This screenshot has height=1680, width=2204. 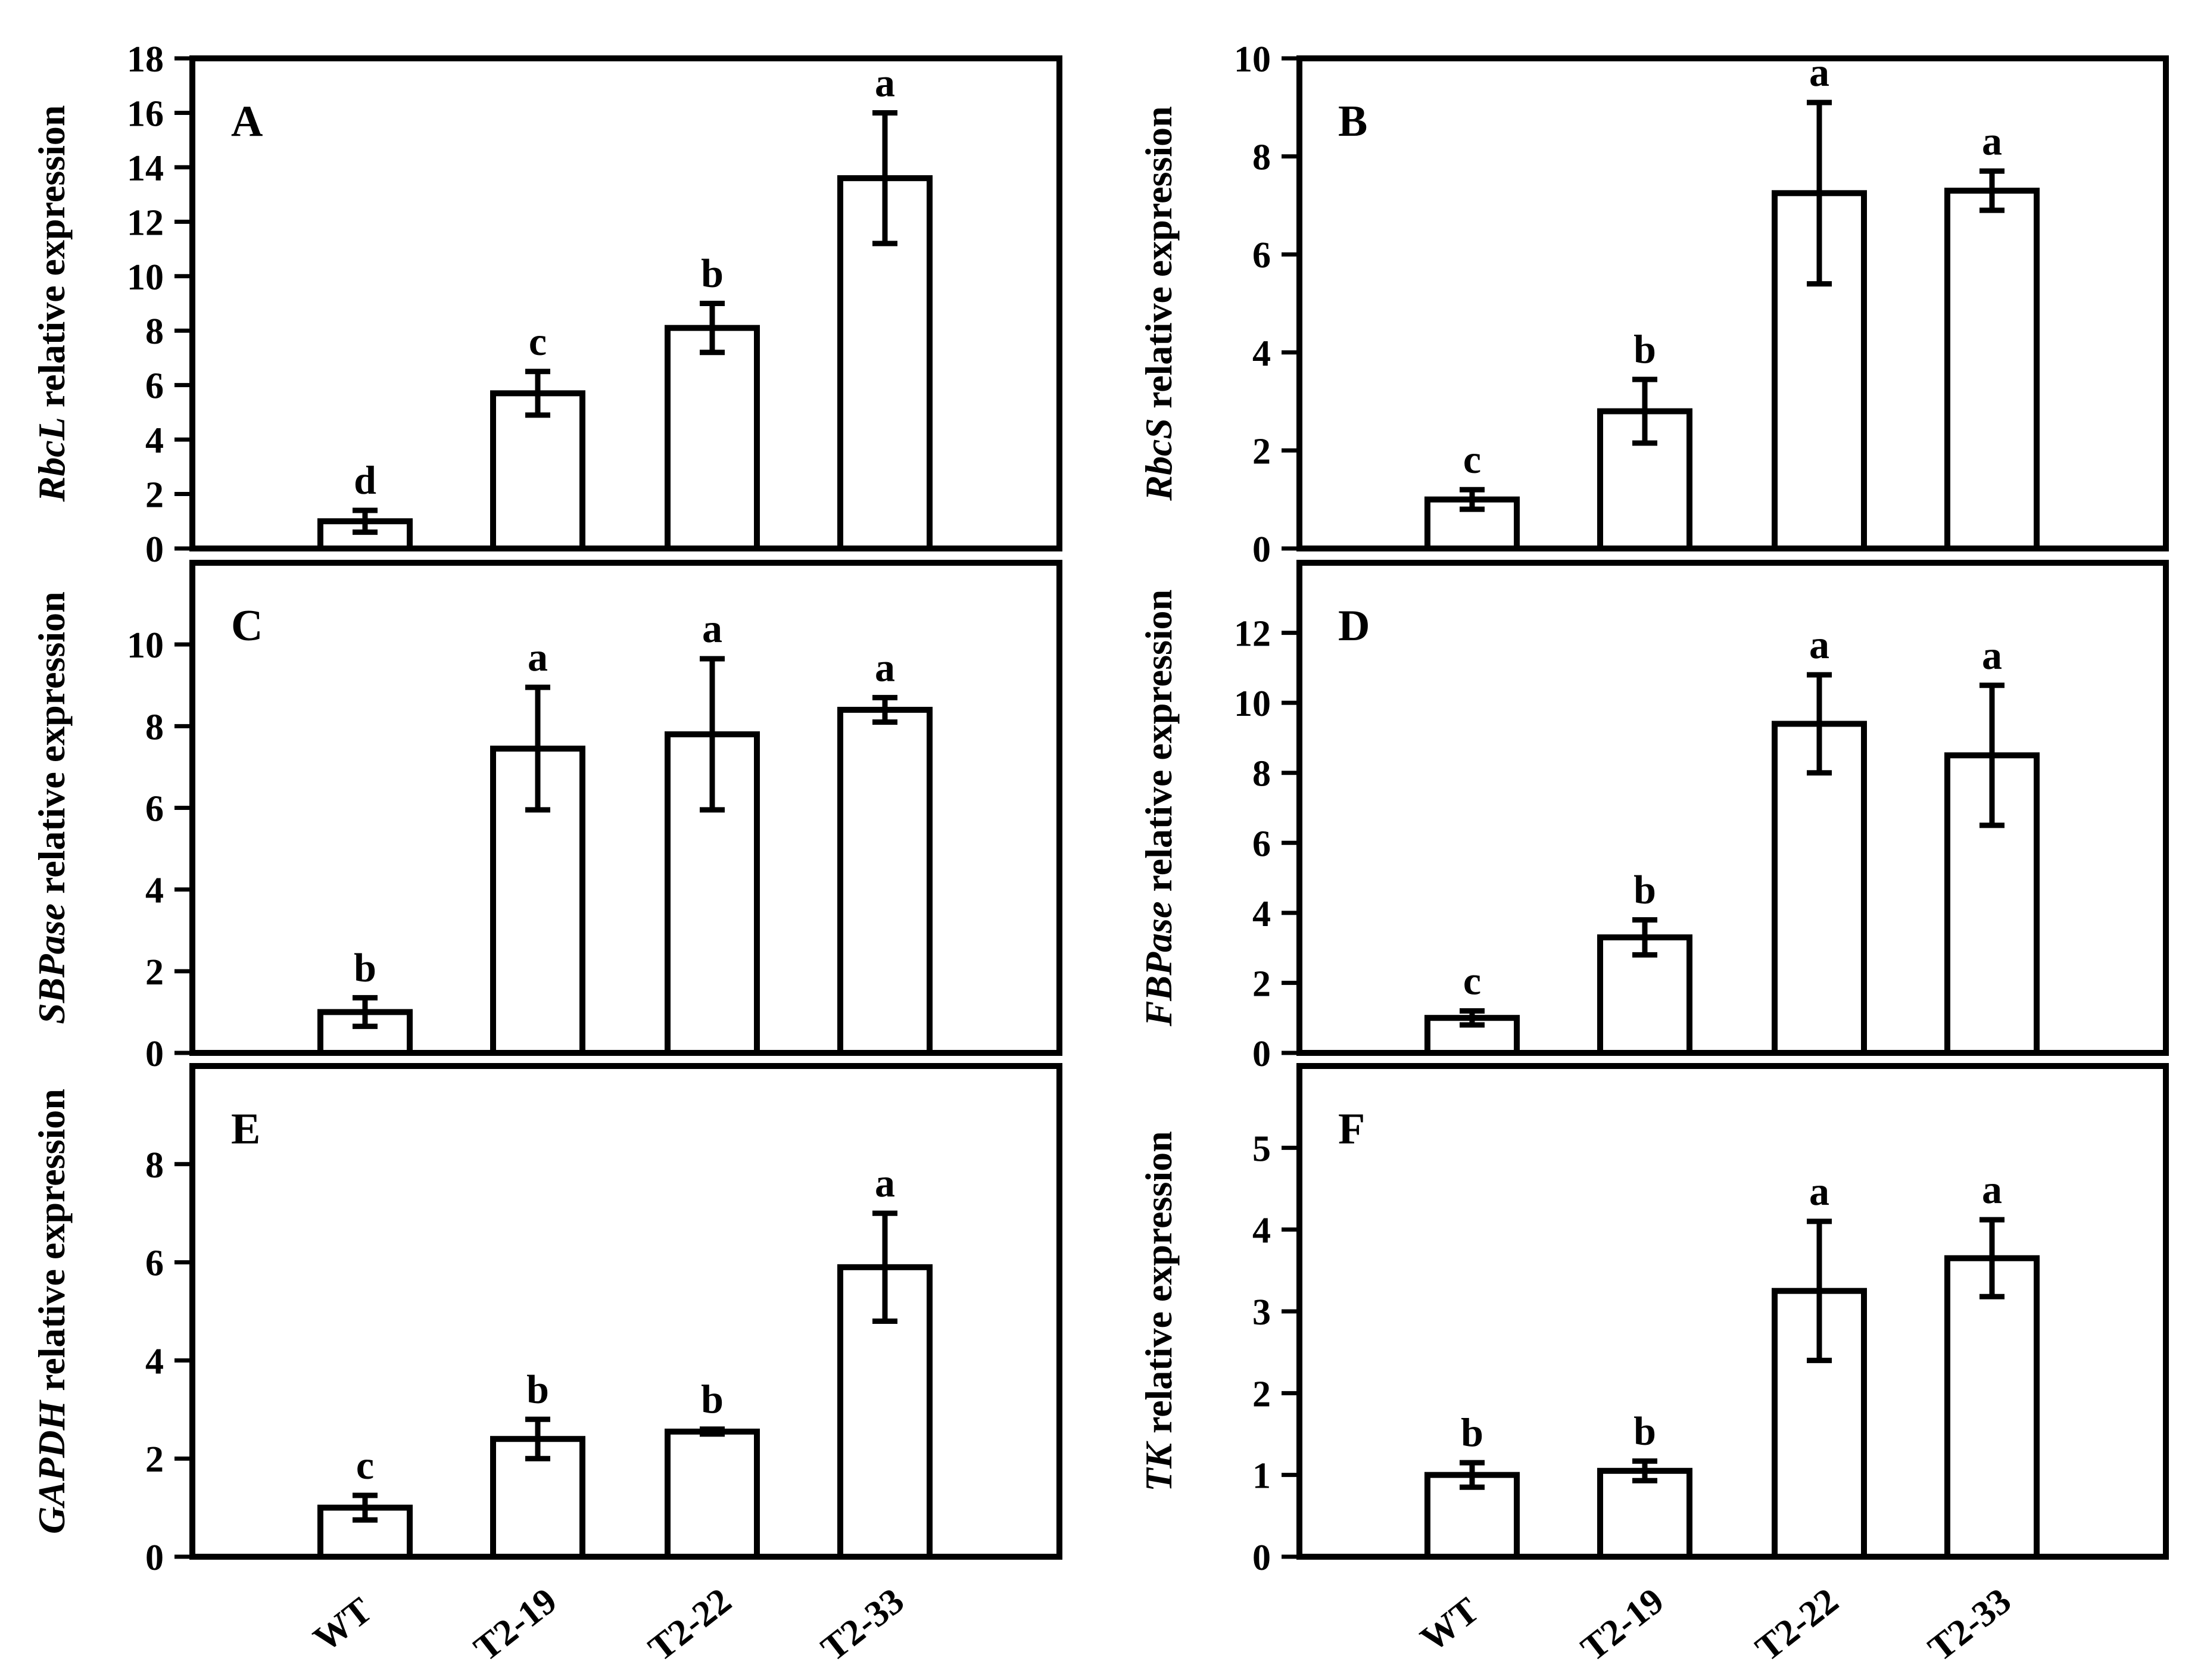 I want to click on y-axis-gene-name: TK, so click(x=1158, y=1466).